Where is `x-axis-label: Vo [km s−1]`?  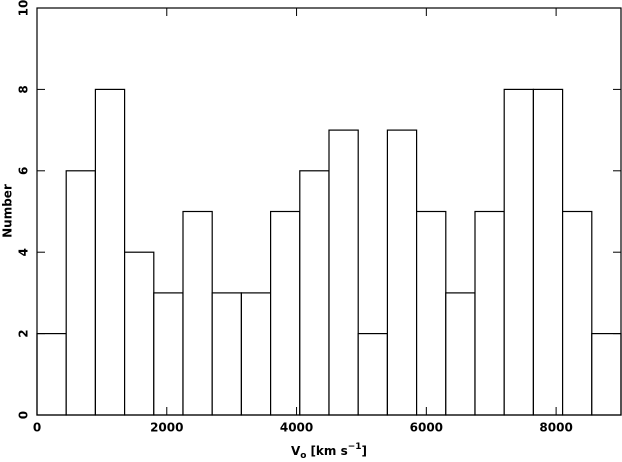
x-axis-label: Vo [km s−1] is located at coordinates (329, 451).